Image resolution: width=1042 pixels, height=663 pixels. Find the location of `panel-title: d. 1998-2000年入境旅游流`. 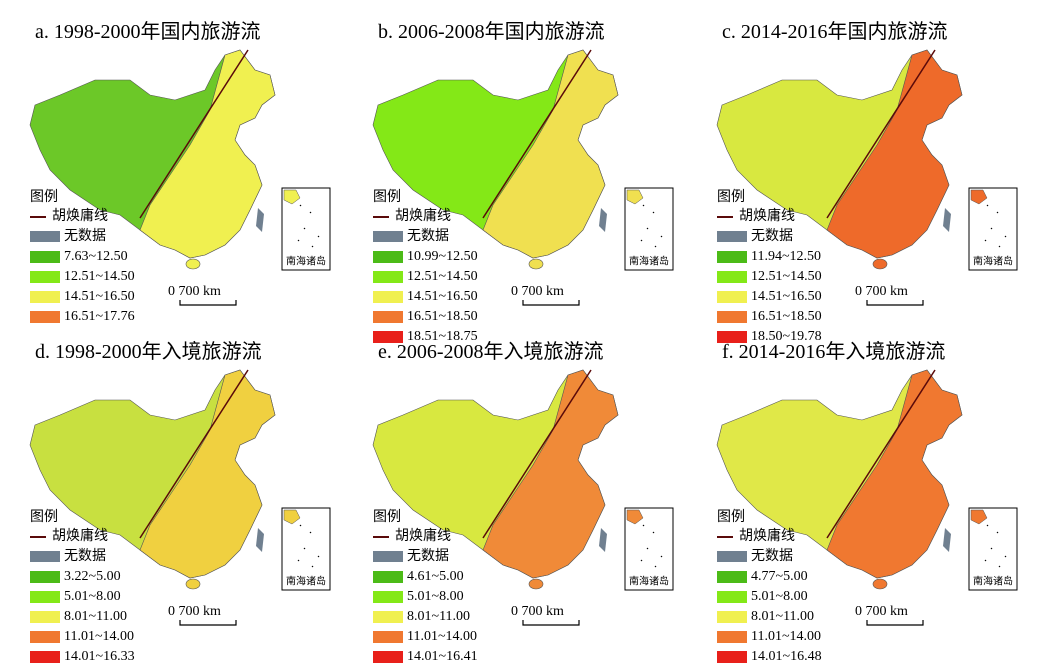

panel-title: d. 1998-2000年入境旅游流 is located at coordinates (148, 351).